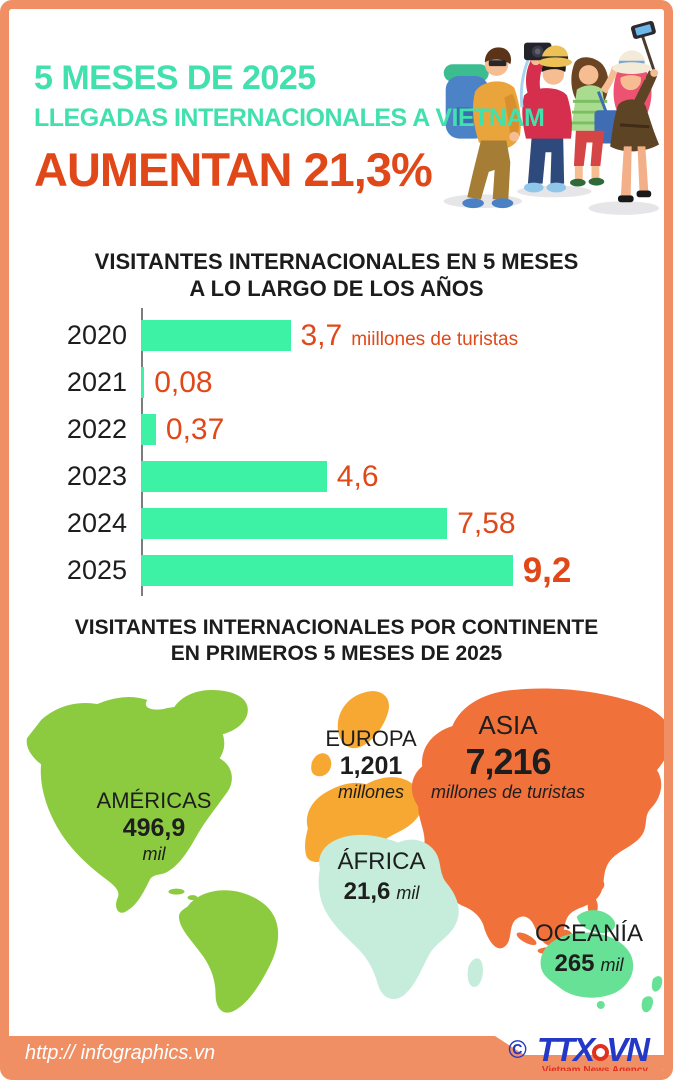 The width and height of the screenshot is (673, 1080). What do you see at coordinates (96, 523) in the screenshot?
I see `bar-year-label: 2024` at bounding box center [96, 523].